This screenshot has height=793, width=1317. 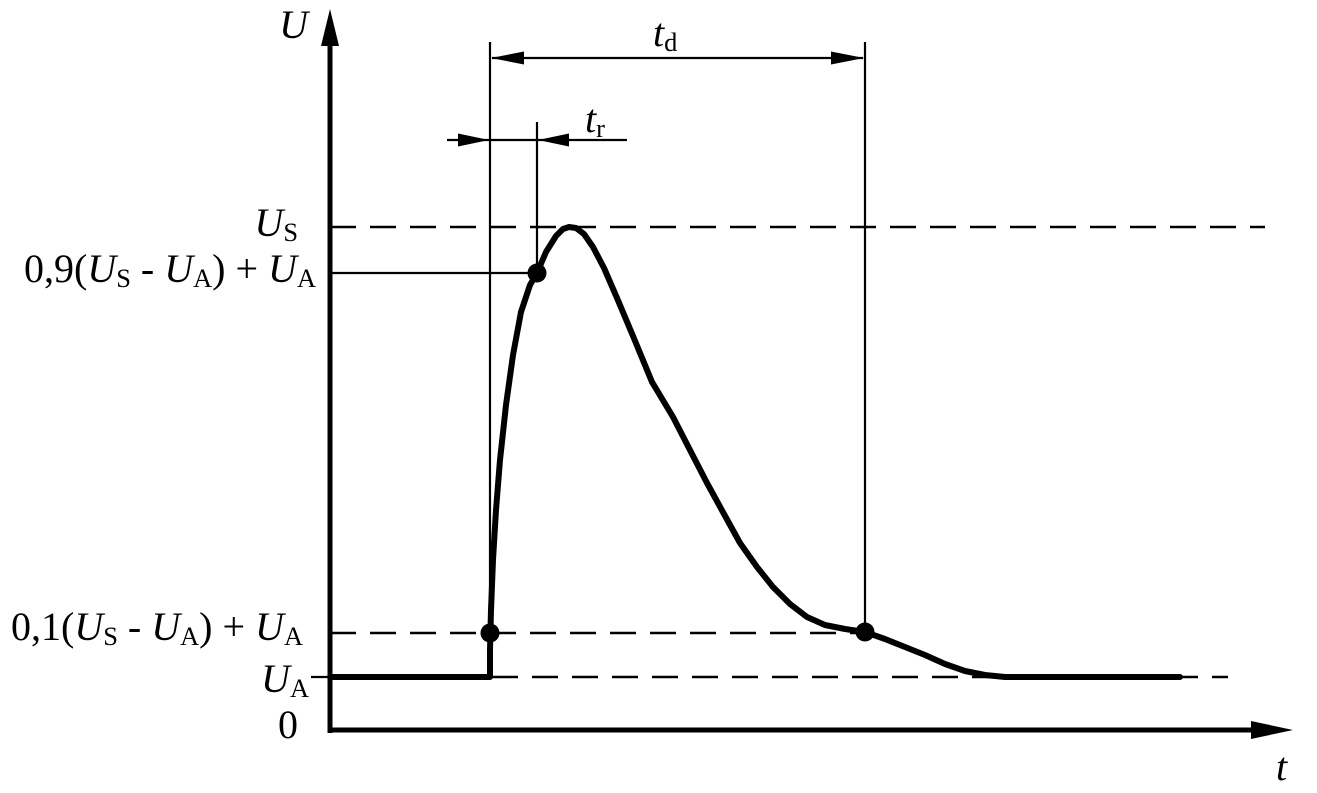 What do you see at coordinates (865, 632) in the screenshot?
I see `decay-10-percent-marker` at bounding box center [865, 632].